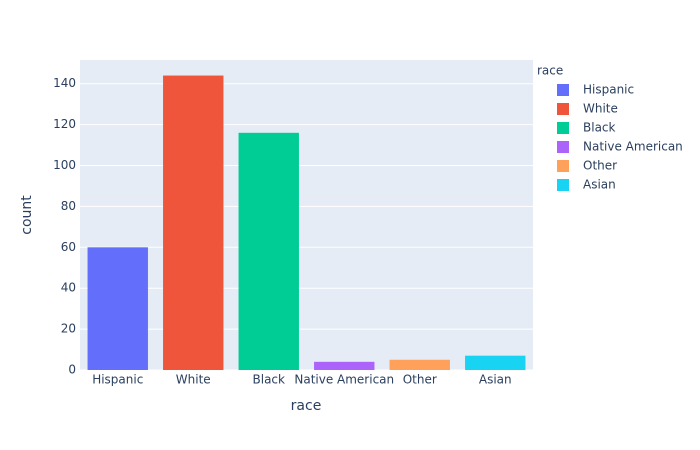  Describe the element at coordinates (68, 206) in the screenshot. I see `y-tick-label: 80` at that location.